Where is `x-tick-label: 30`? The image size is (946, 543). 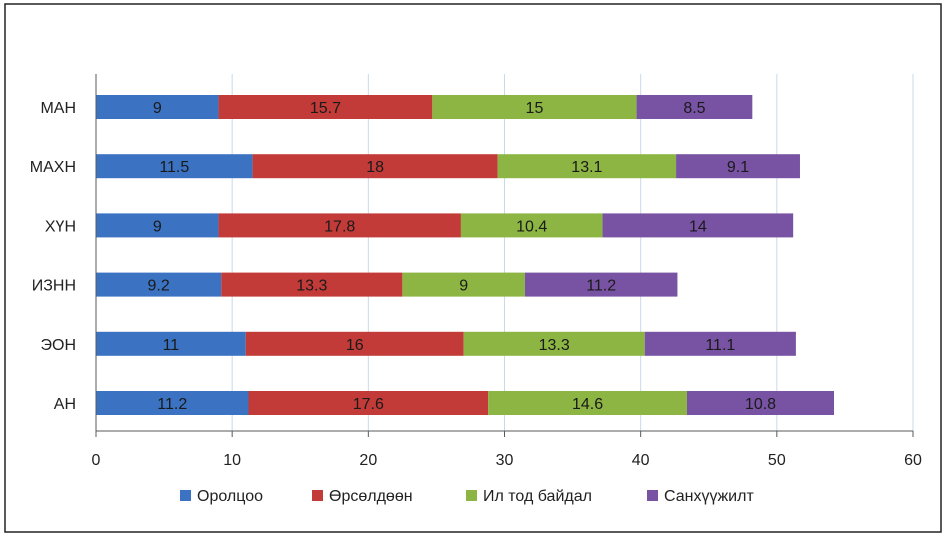
x-tick-label: 30 is located at coordinates (505, 460).